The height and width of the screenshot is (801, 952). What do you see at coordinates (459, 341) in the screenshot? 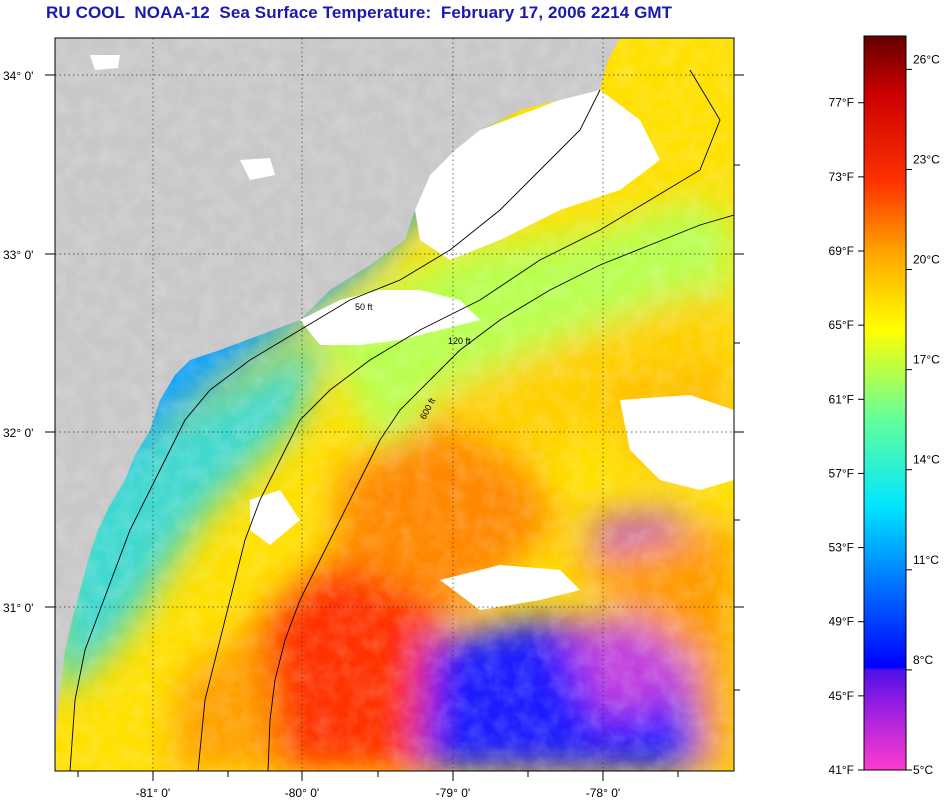
I see `contour-label-120: 120 ft` at bounding box center [459, 341].